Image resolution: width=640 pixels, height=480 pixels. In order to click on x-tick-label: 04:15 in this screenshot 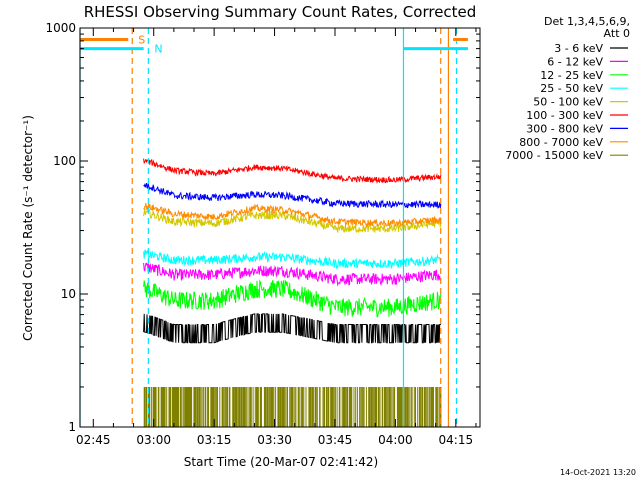, I will do `click(456, 440)`.